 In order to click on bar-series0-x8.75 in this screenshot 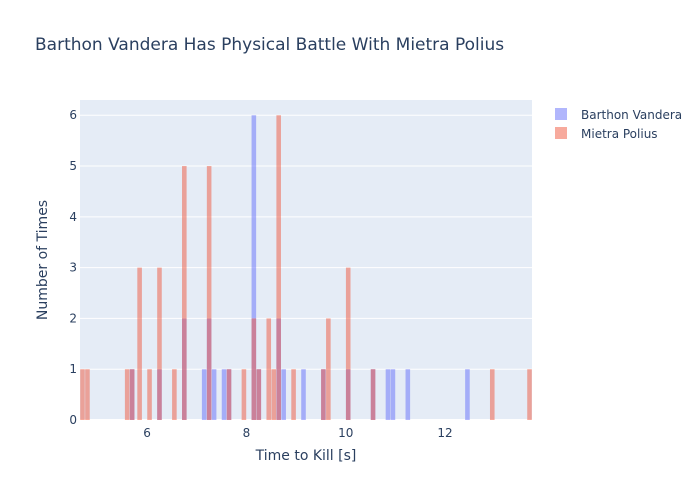, I will do `click(283, 394)`.